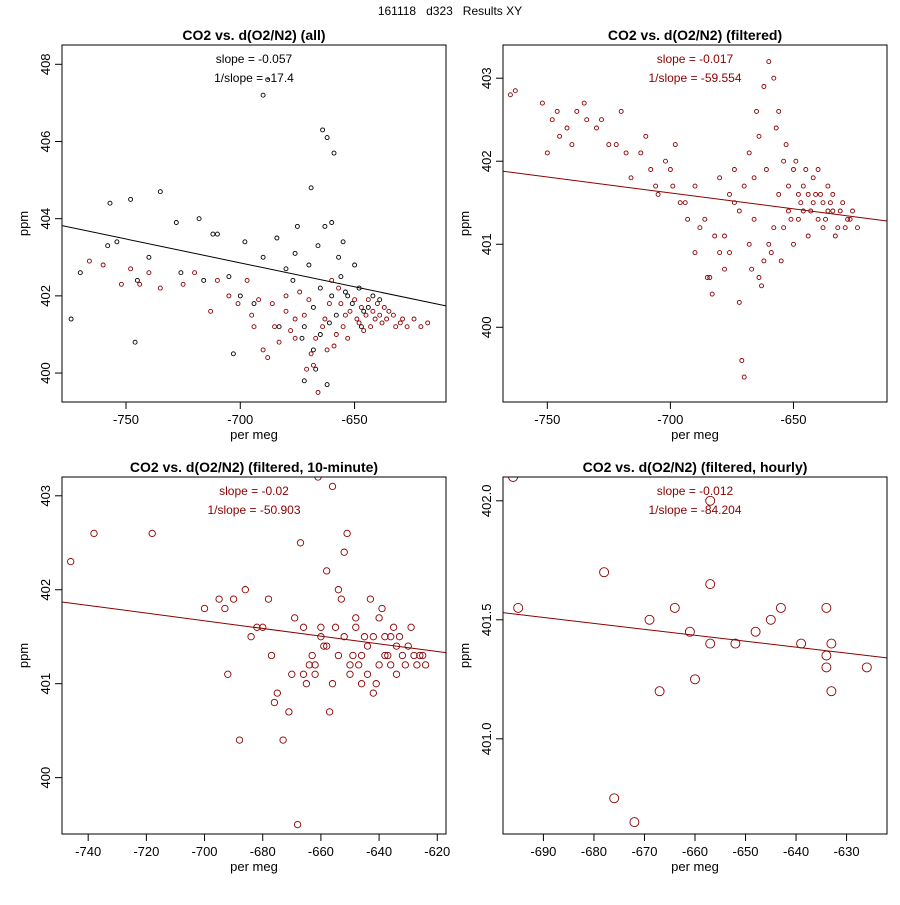 The width and height of the screenshot is (900, 905). What do you see at coordinates (379, 851) in the screenshot?
I see `x-tick-label: -640` at bounding box center [379, 851].